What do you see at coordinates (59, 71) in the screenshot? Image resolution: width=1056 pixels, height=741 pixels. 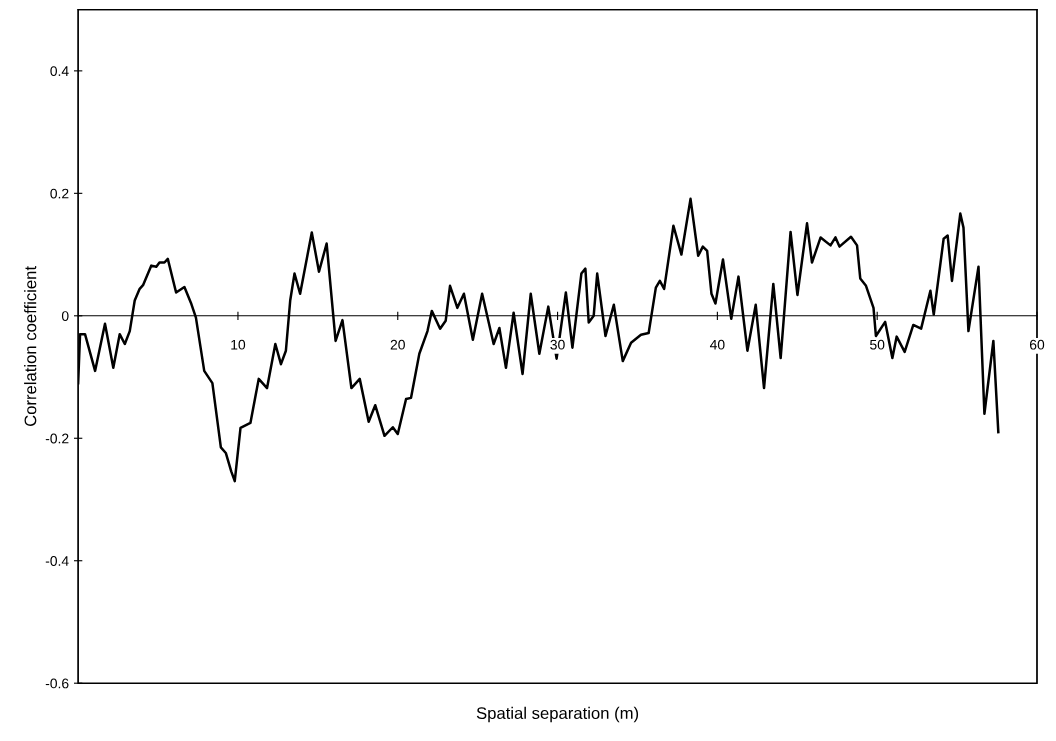 I see `y-tick-label: 0.4` at bounding box center [59, 71].